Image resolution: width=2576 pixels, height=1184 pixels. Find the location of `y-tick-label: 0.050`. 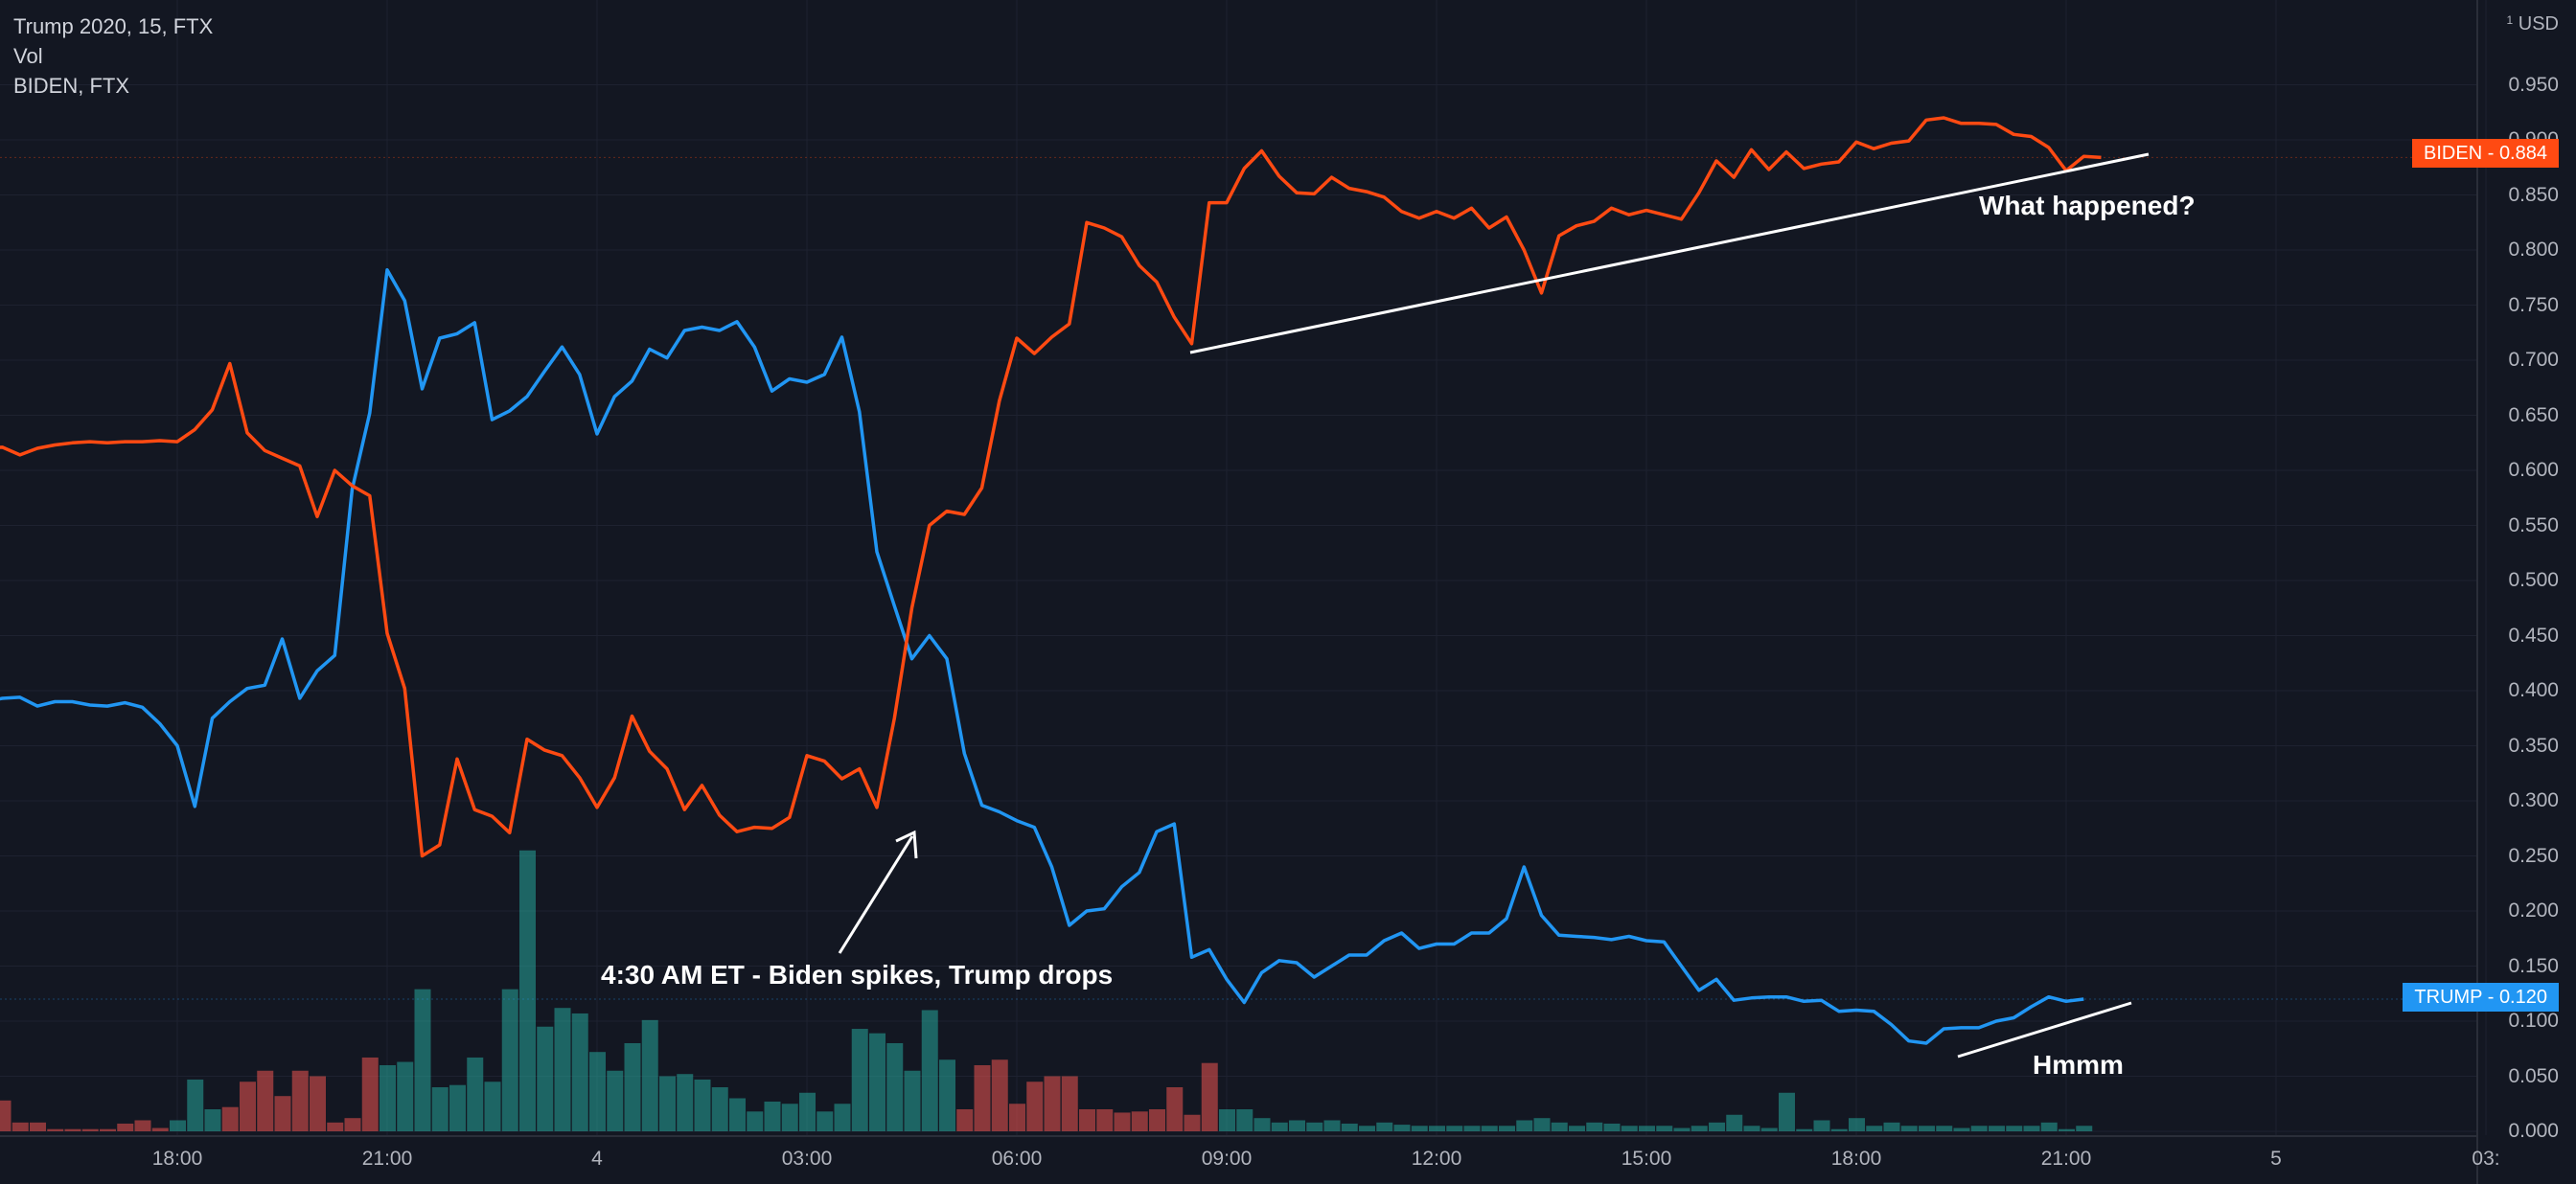

y-tick-label: 0.050 is located at coordinates (2533, 1075).